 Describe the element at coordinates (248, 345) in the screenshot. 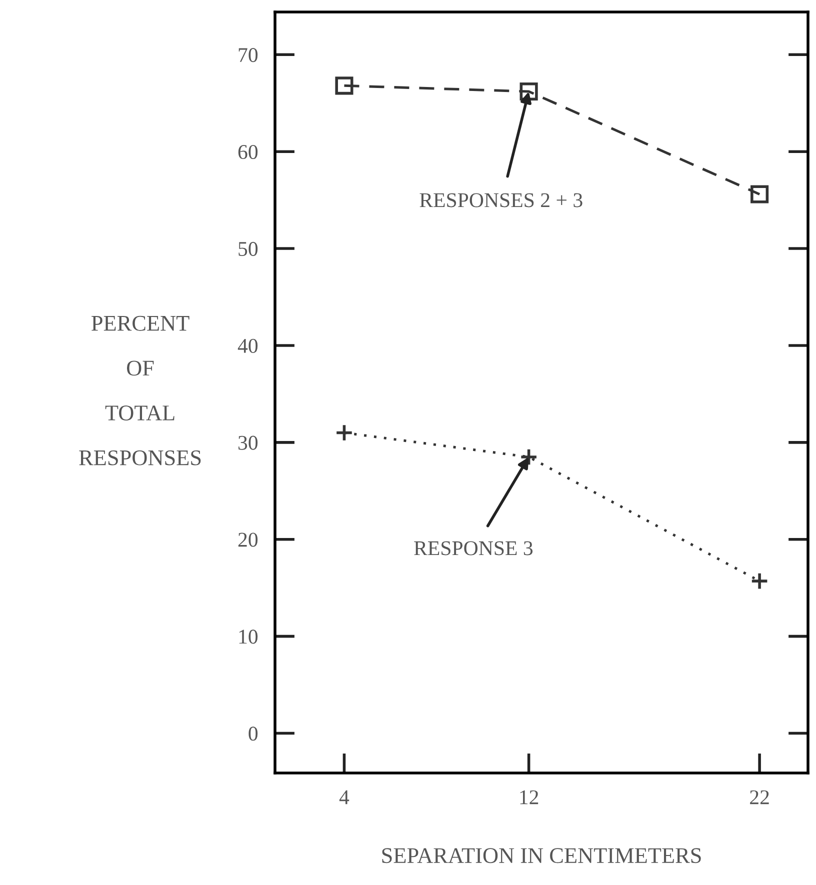

I see `y-tick-label: 40` at that location.